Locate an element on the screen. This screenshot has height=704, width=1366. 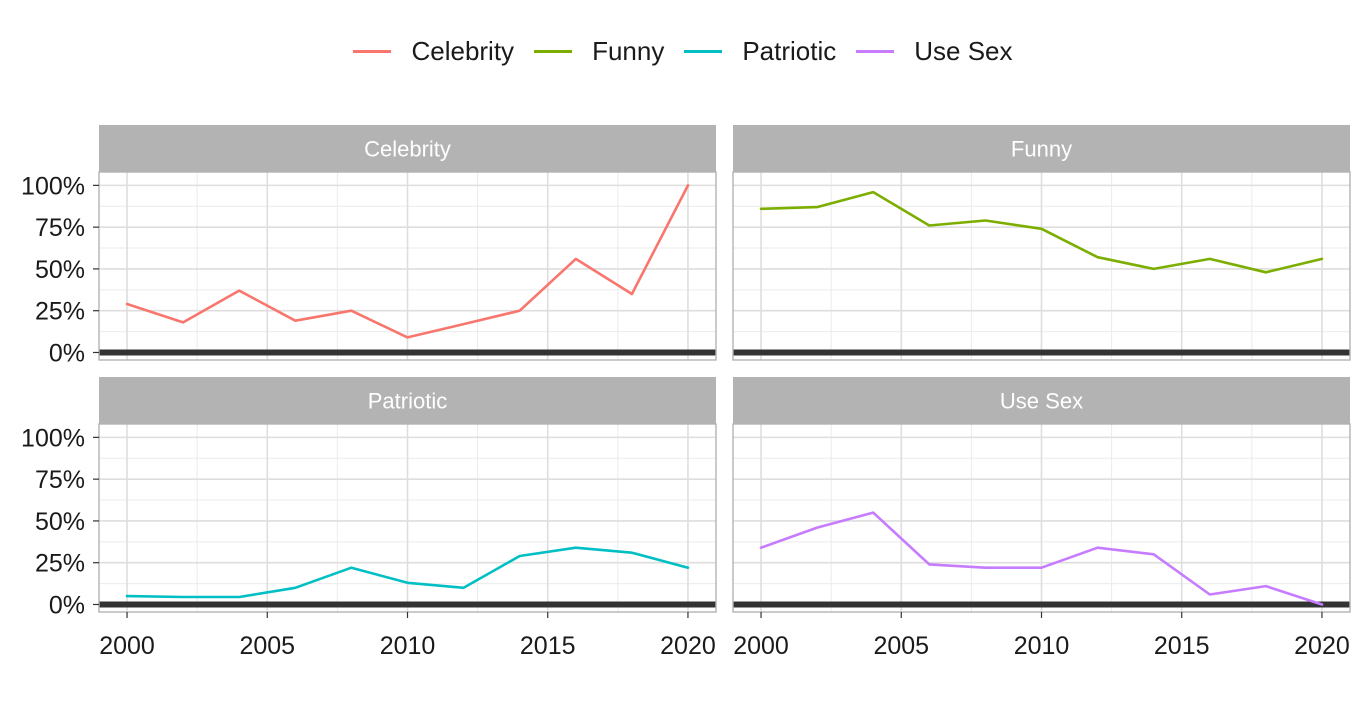
legend-item-patriotic: Patriotic is located at coordinates (760, 51).